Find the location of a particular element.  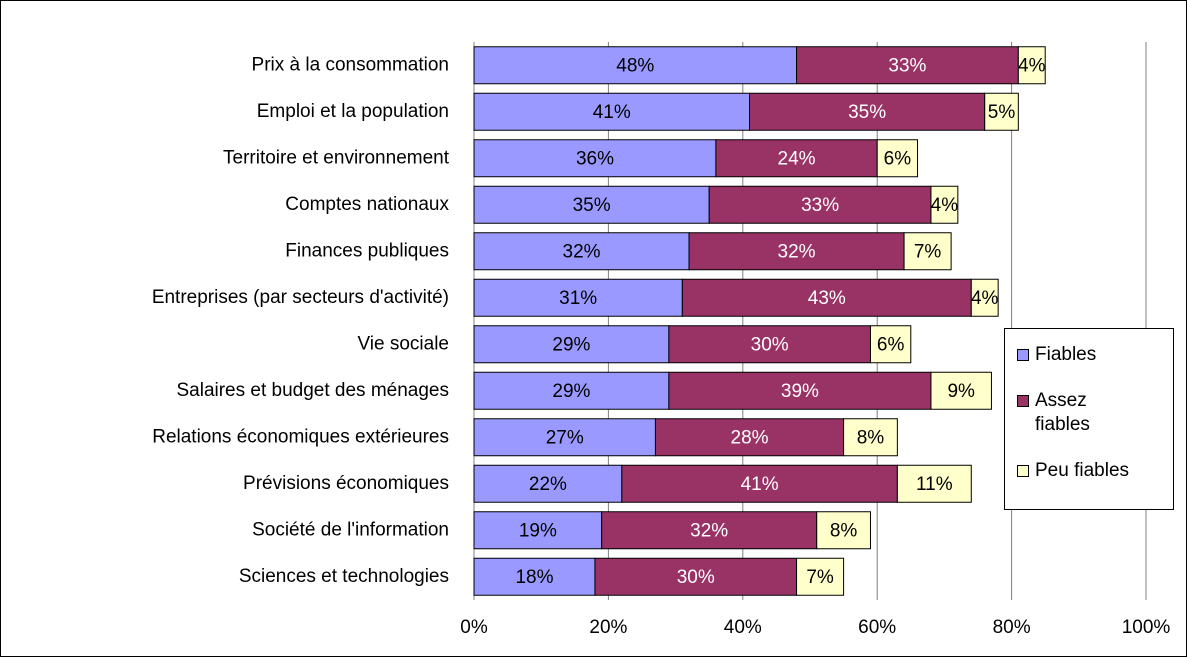

legend-item: Fiables is located at coordinates (1095, 355).